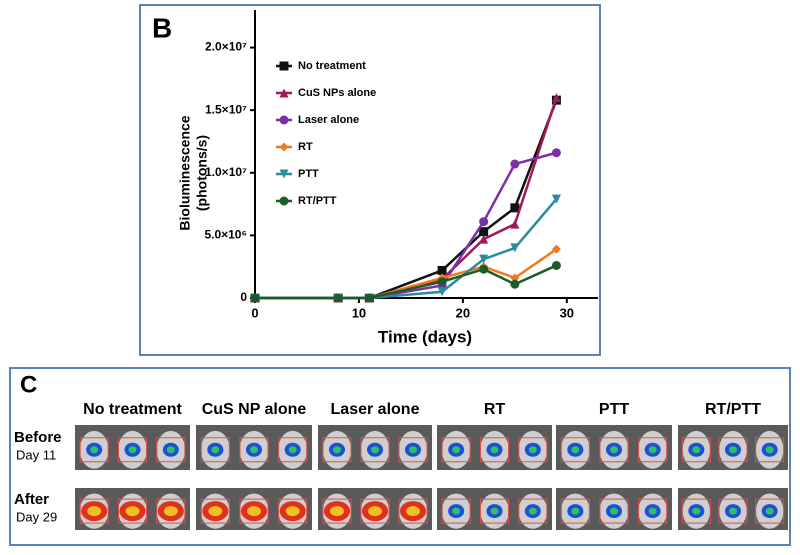 The width and height of the screenshot is (800, 555). Describe the element at coordinates (463, 312) in the screenshot. I see `x-tick-label: 20` at that location.